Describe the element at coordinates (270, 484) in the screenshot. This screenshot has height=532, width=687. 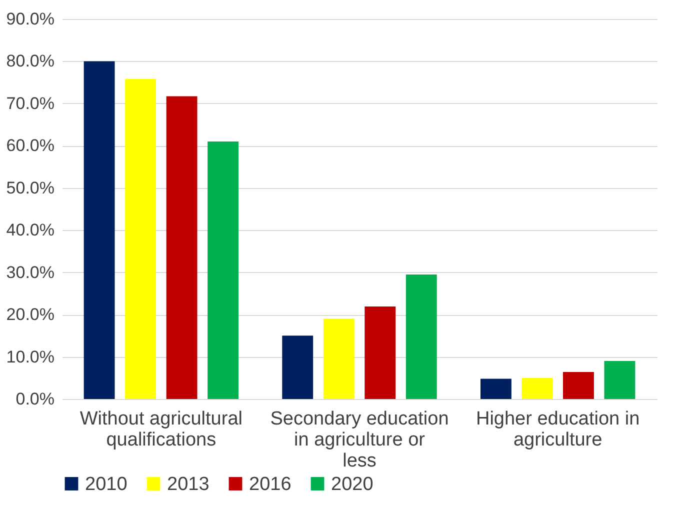
I see `legend-label: 2016` at that location.